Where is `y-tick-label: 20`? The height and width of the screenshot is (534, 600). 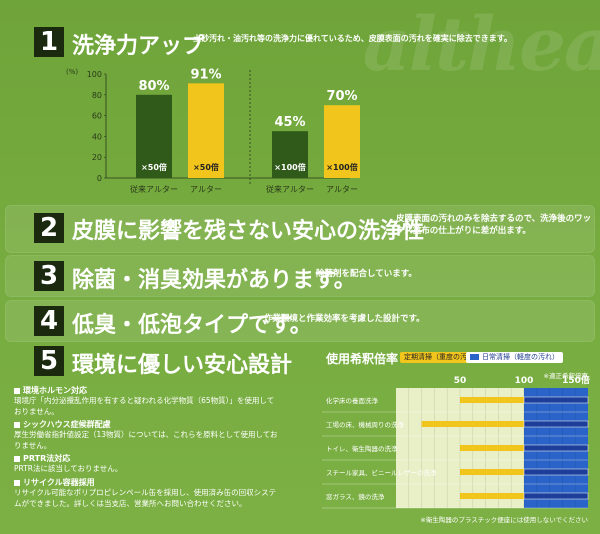 y-tick-label: 20 is located at coordinates (97, 157).